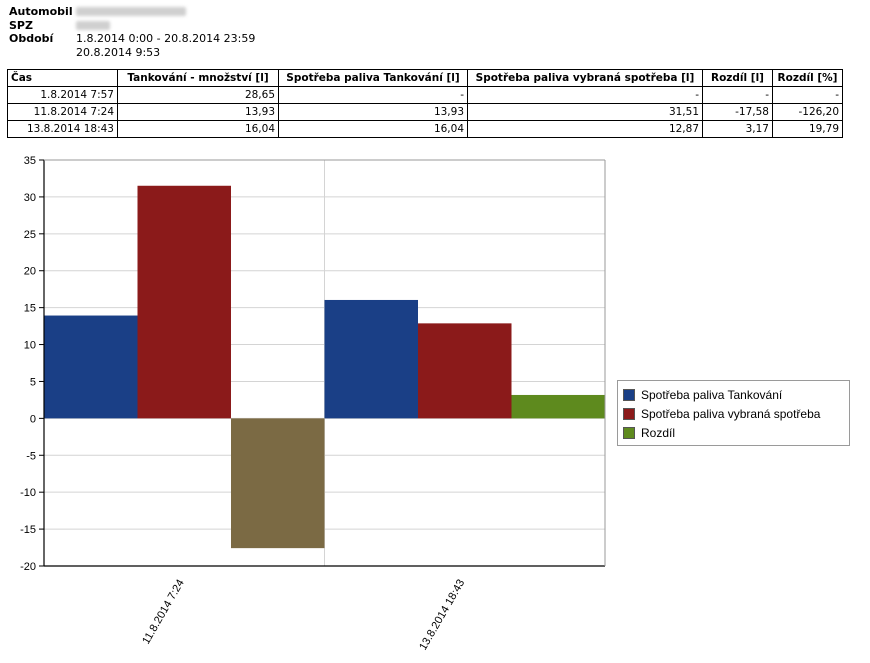  I want to click on col-header: Rozdíl [l], so click(737, 78).